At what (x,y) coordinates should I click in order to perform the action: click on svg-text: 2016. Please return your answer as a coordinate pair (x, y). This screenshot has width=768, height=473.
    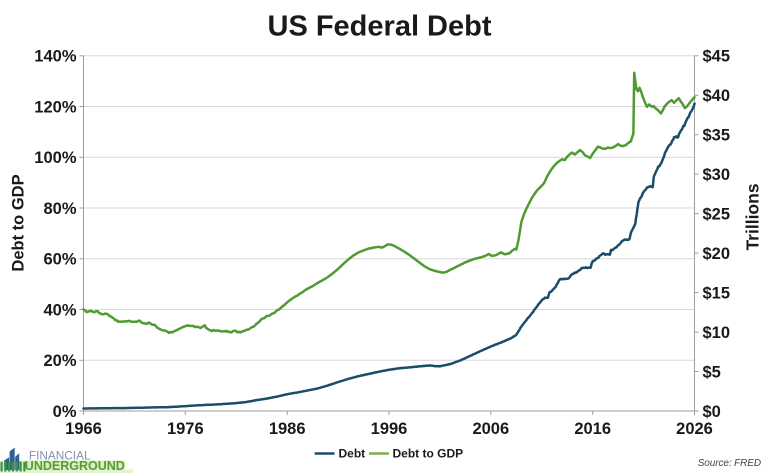
    Looking at the image, I should click on (592, 429).